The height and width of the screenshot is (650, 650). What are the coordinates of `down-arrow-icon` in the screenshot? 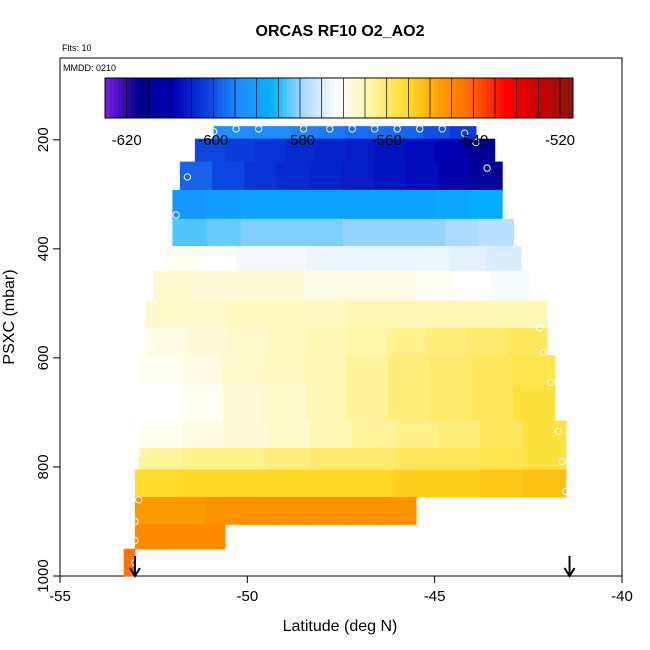 It's located at (569, 567).